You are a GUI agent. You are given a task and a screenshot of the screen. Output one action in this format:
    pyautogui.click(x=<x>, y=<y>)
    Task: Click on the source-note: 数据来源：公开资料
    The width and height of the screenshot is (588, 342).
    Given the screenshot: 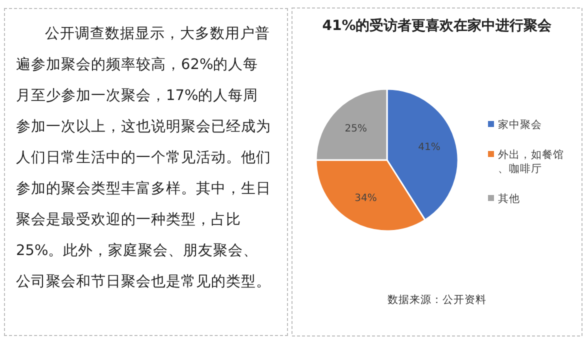 What is the action you would take?
    pyautogui.click(x=437, y=299)
    